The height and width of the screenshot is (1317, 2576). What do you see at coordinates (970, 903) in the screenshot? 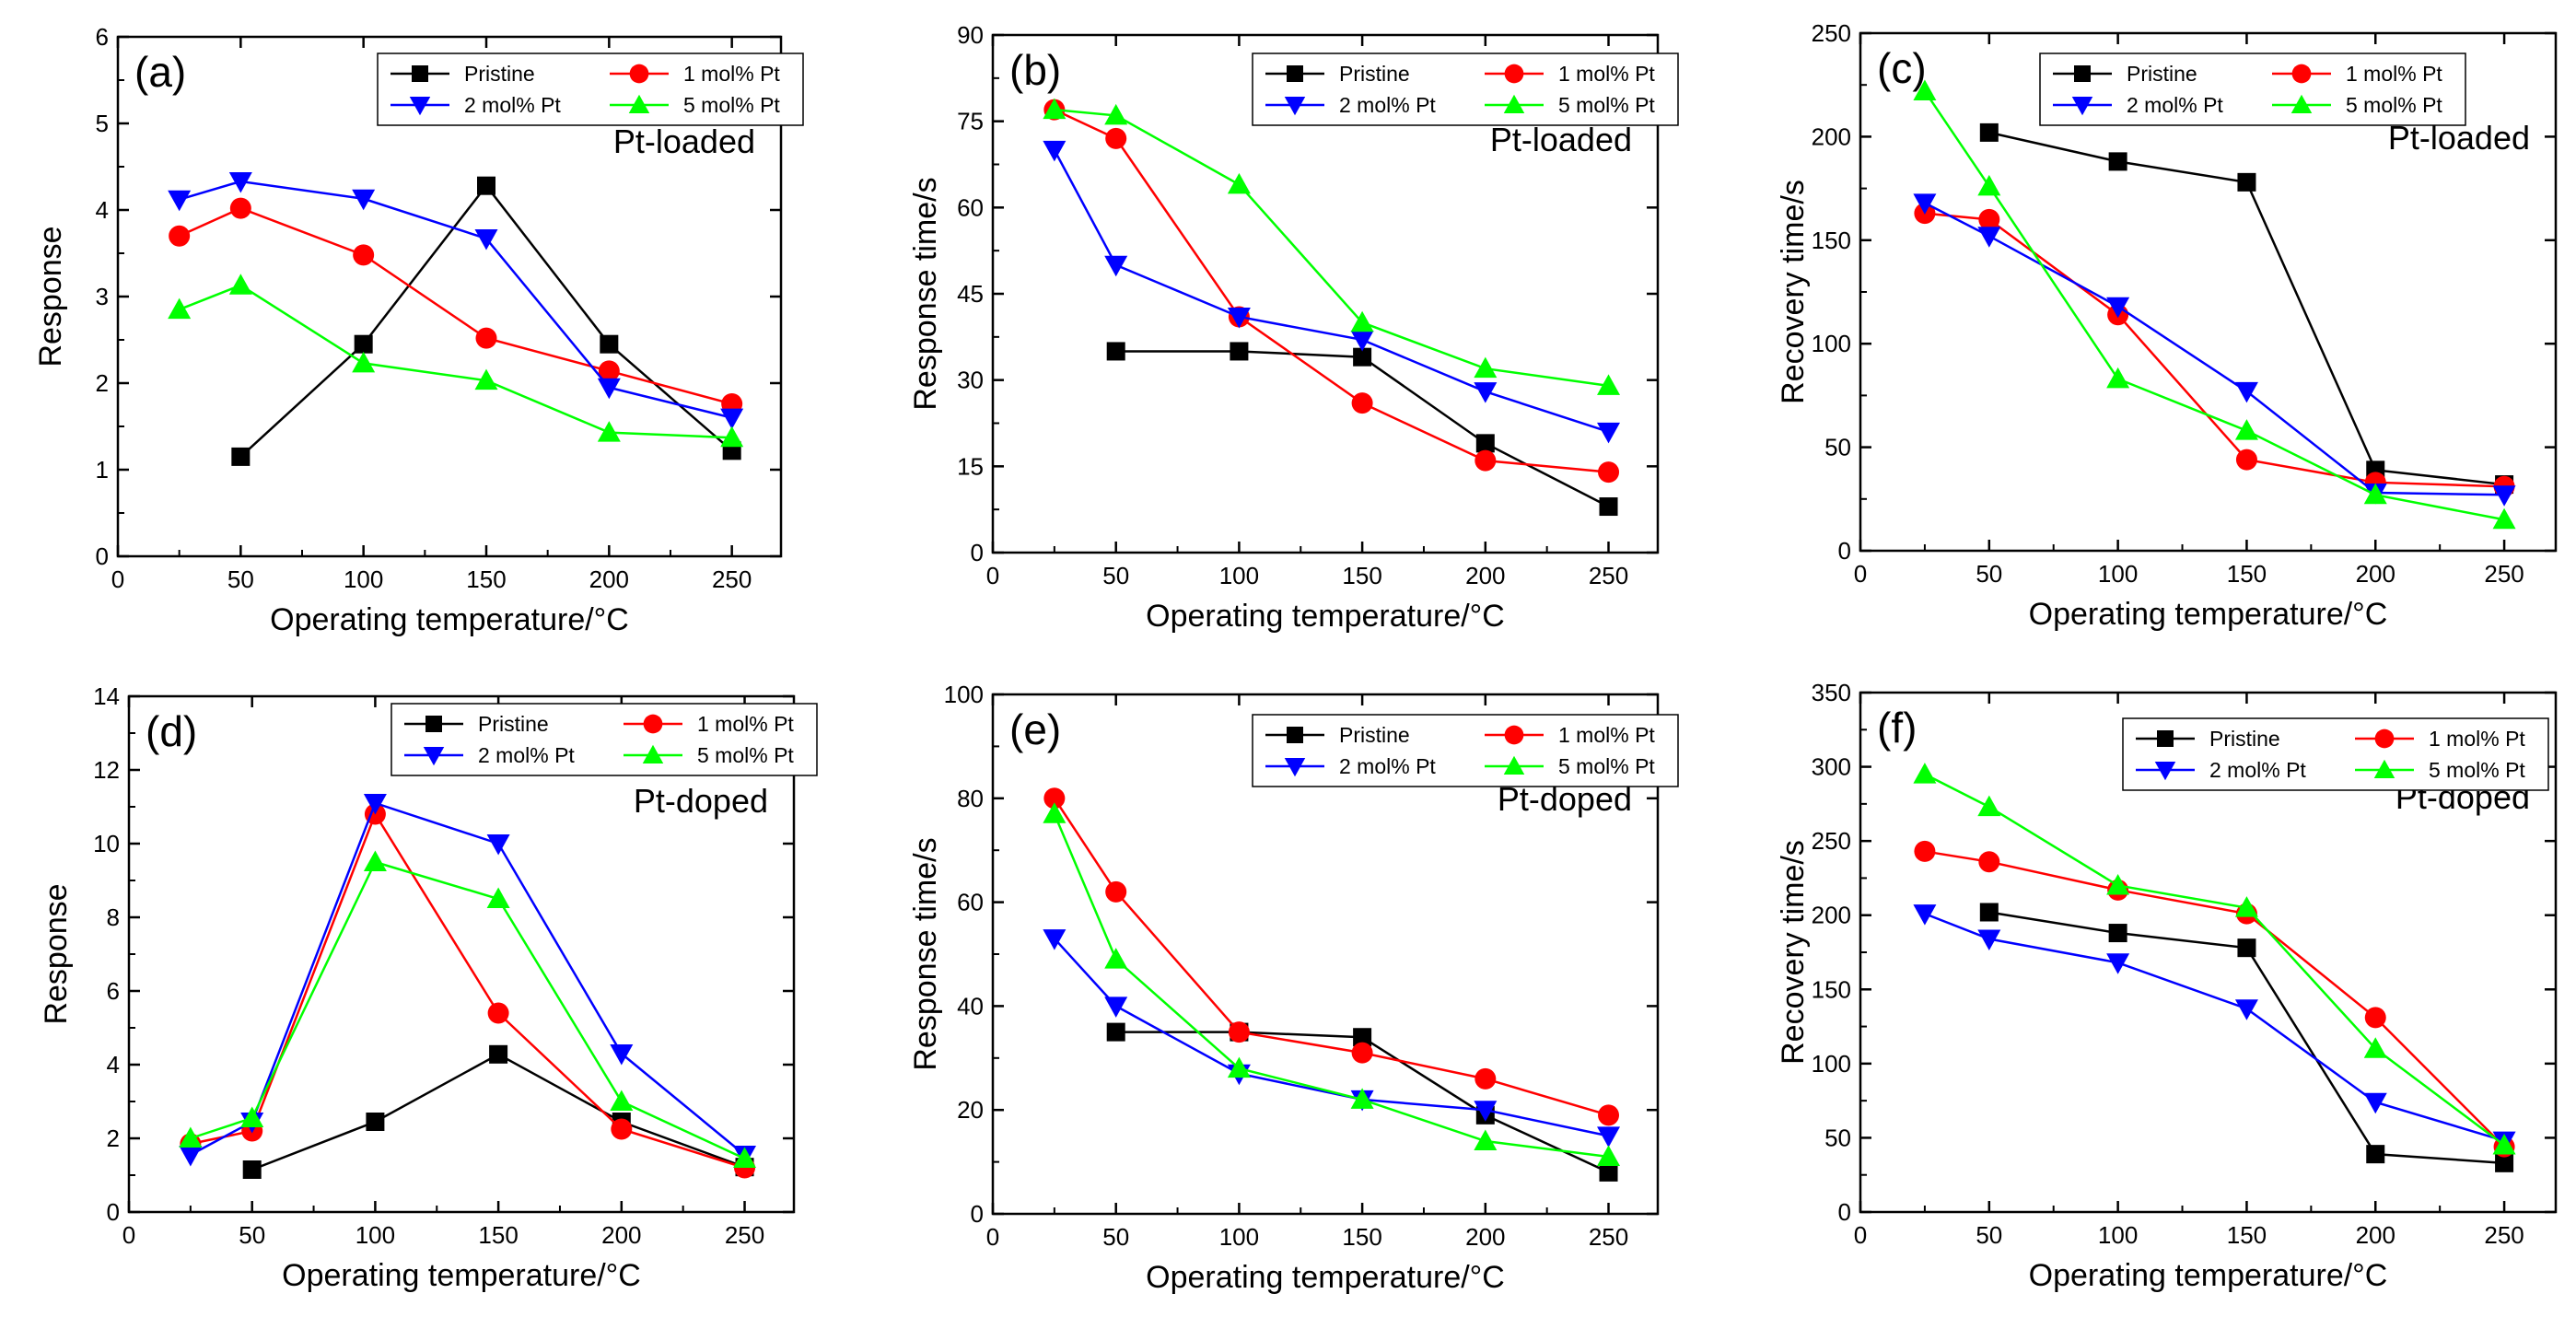
I see `y-tick-label: 60` at bounding box center [970, 903].